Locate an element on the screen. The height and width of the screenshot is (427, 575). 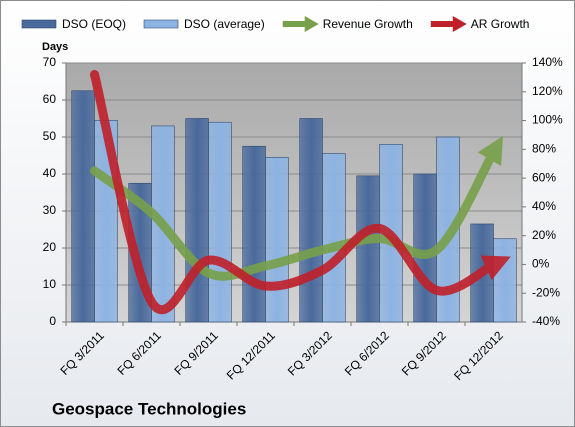
chart-title: Geospace Technologies is located at coordinates (149, 408).